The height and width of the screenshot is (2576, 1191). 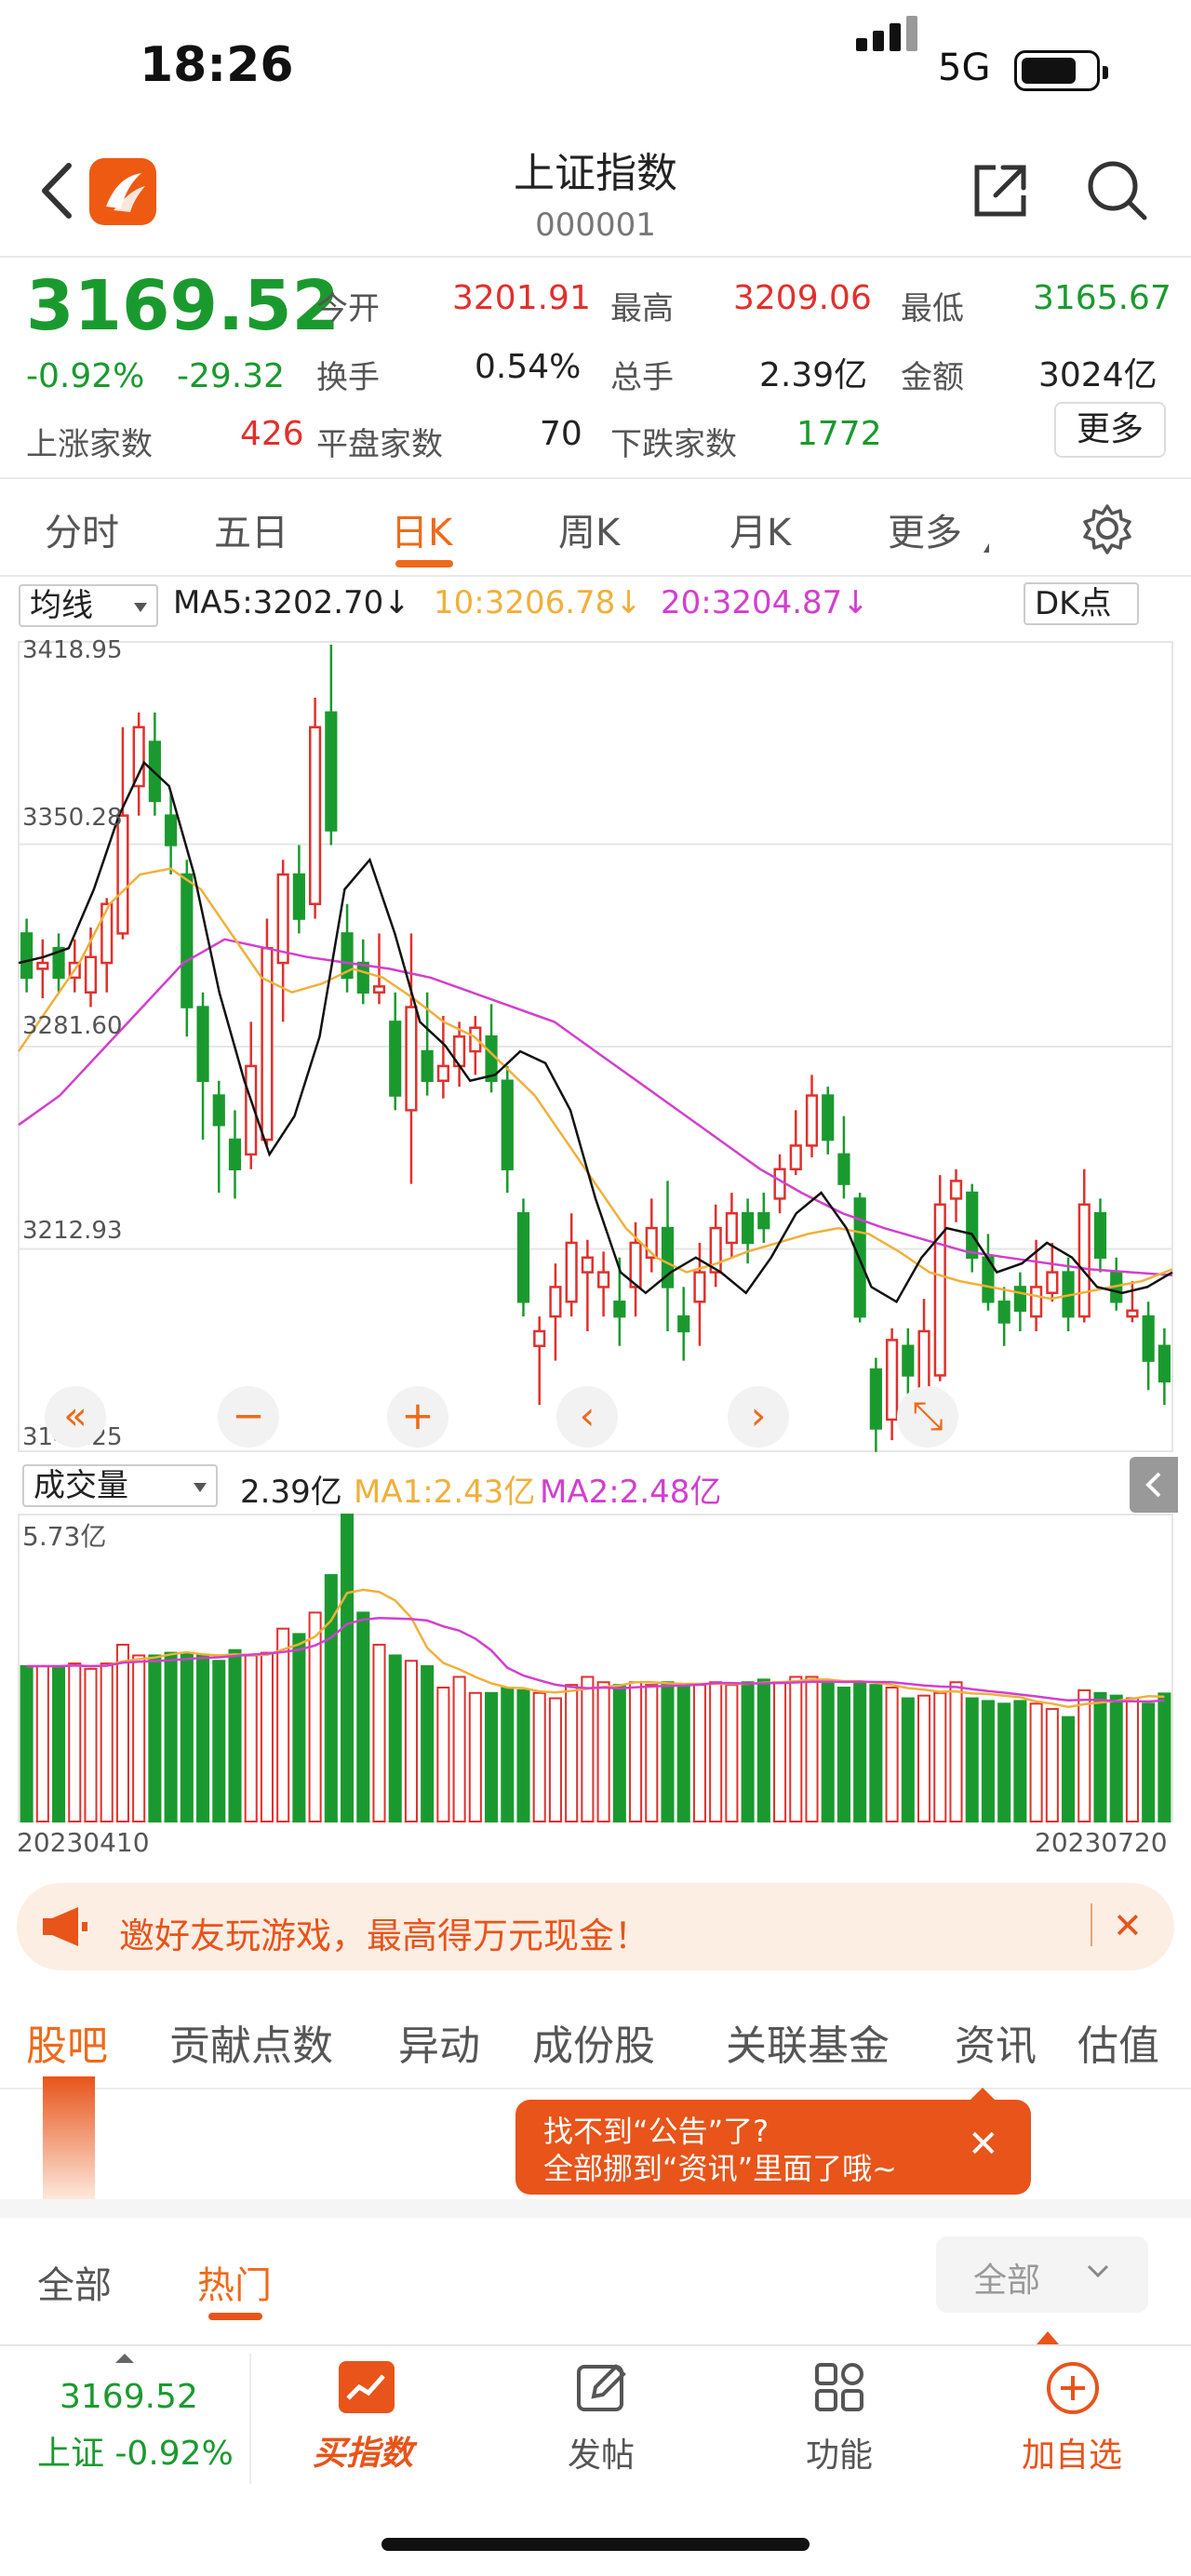 I want to click on grid-features-icon, so click(x=839, y=2387).